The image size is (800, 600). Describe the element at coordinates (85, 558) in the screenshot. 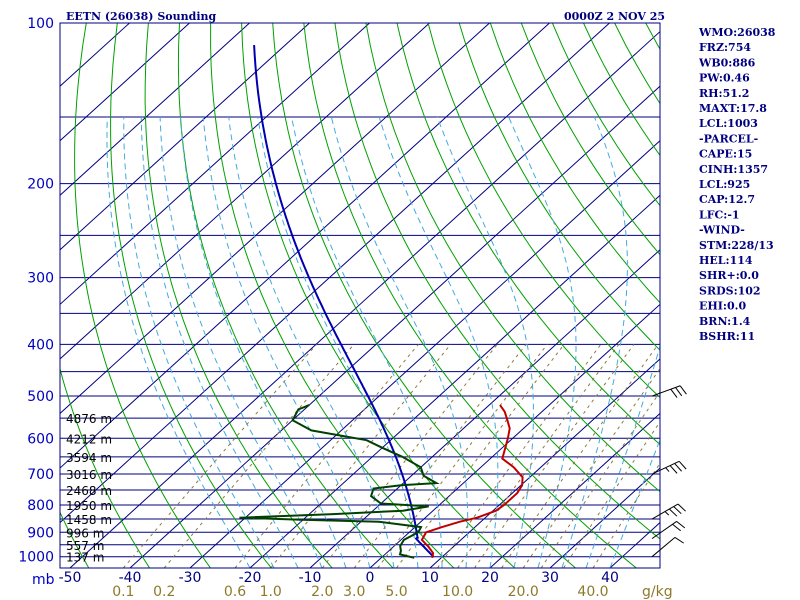

I see `height-label: 137 m` at that location.